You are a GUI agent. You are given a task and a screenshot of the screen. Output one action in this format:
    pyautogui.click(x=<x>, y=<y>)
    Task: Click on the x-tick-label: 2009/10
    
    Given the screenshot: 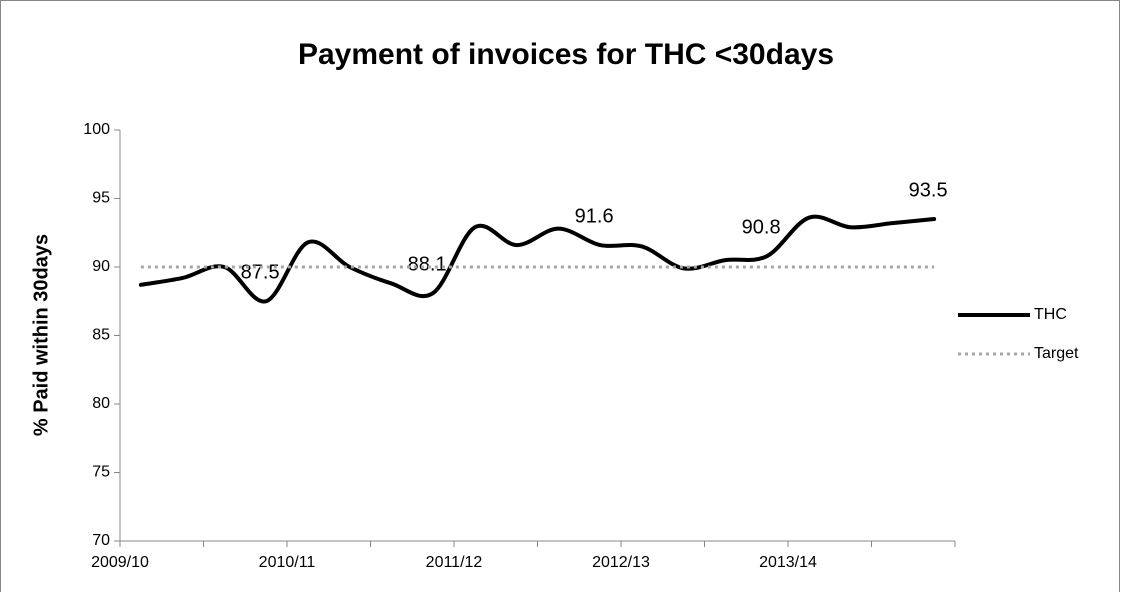 What is the action you would take?
    pyautogui.click(x=120, y=562)
    